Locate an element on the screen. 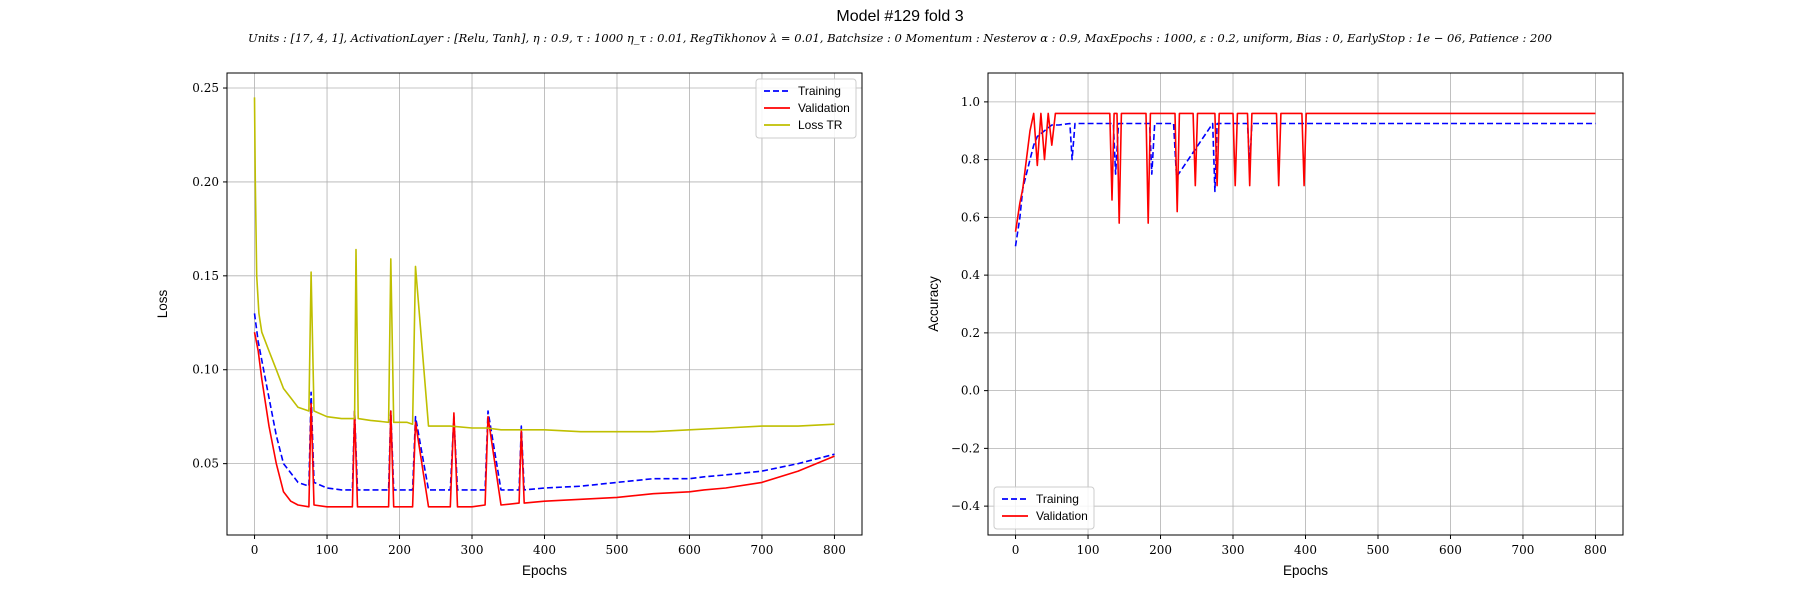 The width and height of the screenshot is (1800, 600). accuracy-x-tick-label: 300 is located at coordinates (1233, 550).